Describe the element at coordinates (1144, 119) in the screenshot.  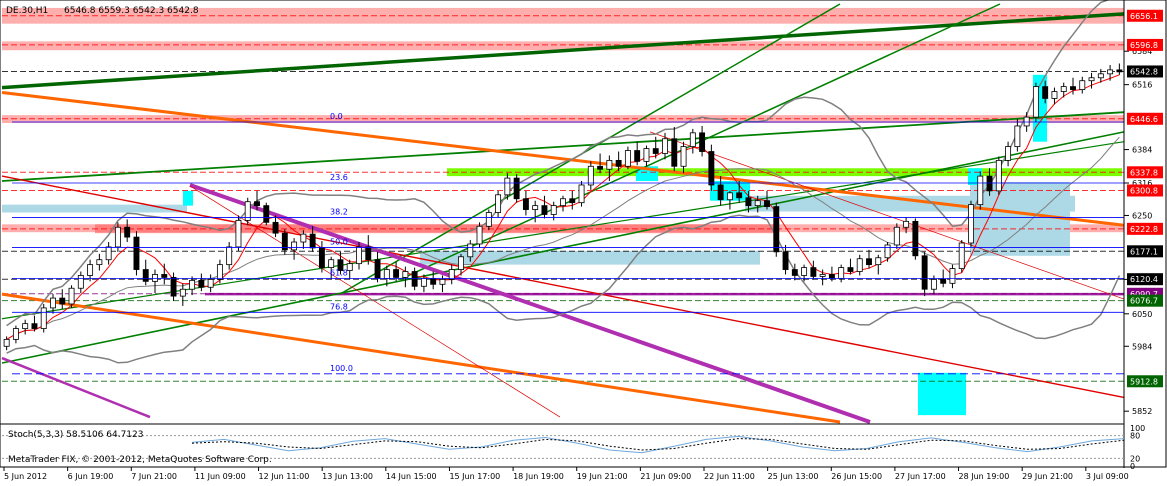
I see `price-tag-label: 6446.6` at that location.